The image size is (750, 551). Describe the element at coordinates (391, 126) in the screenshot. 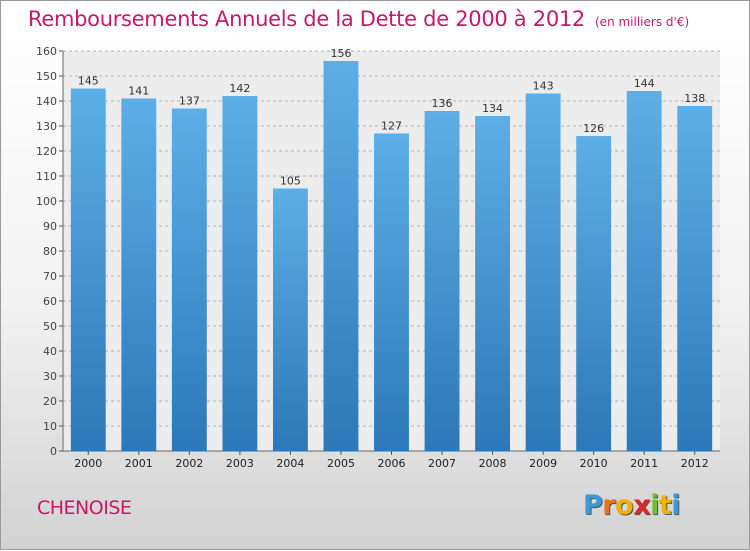

I see `data-label: 127` at that location.